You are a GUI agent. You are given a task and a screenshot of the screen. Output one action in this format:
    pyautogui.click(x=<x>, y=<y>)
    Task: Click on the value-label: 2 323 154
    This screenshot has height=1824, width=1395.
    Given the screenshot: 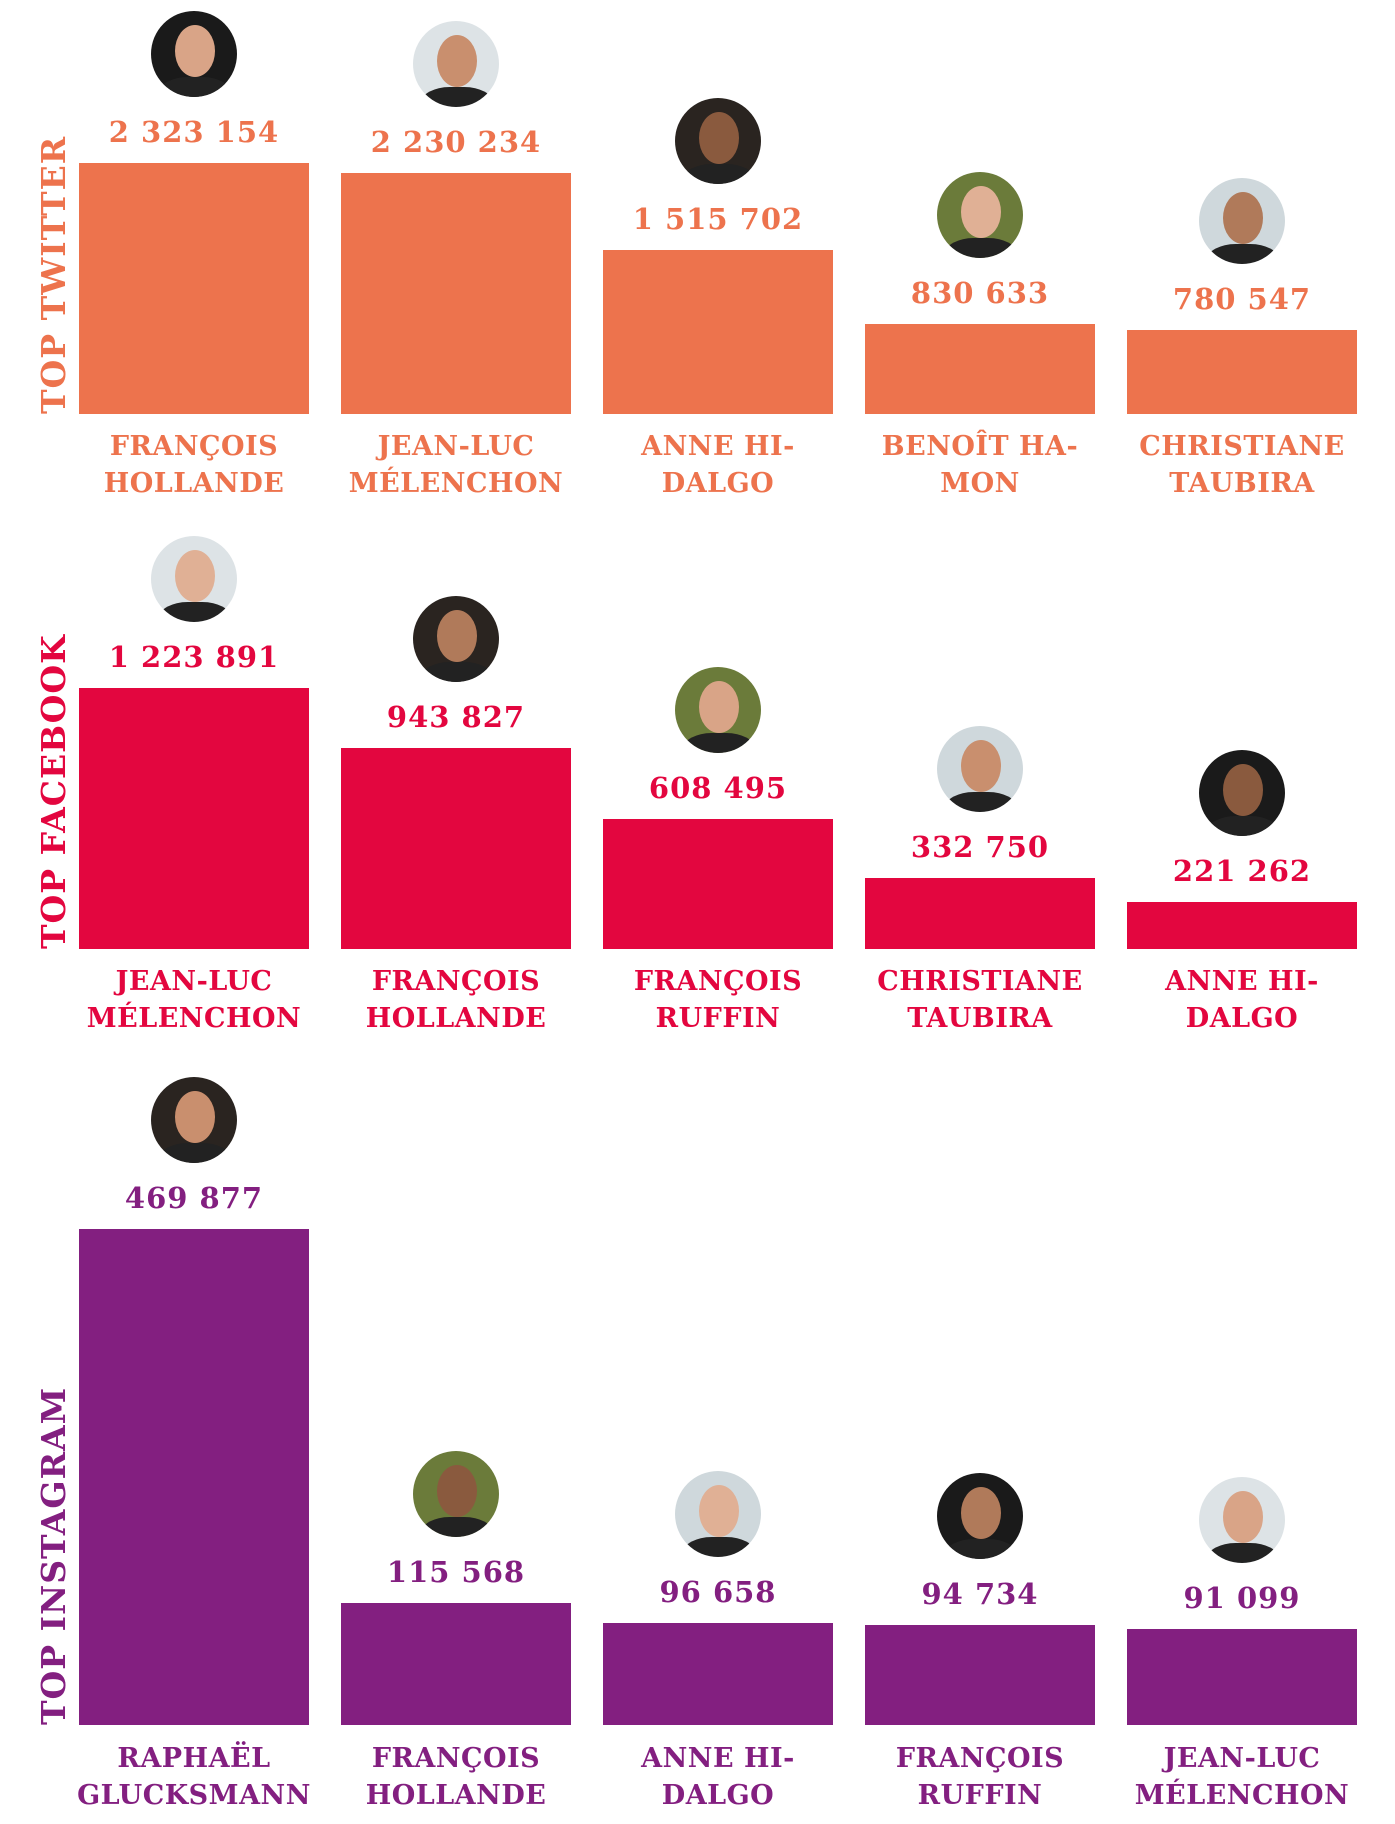 What is the action you would take?
    pyautogui.click(x=194, y=132)
    